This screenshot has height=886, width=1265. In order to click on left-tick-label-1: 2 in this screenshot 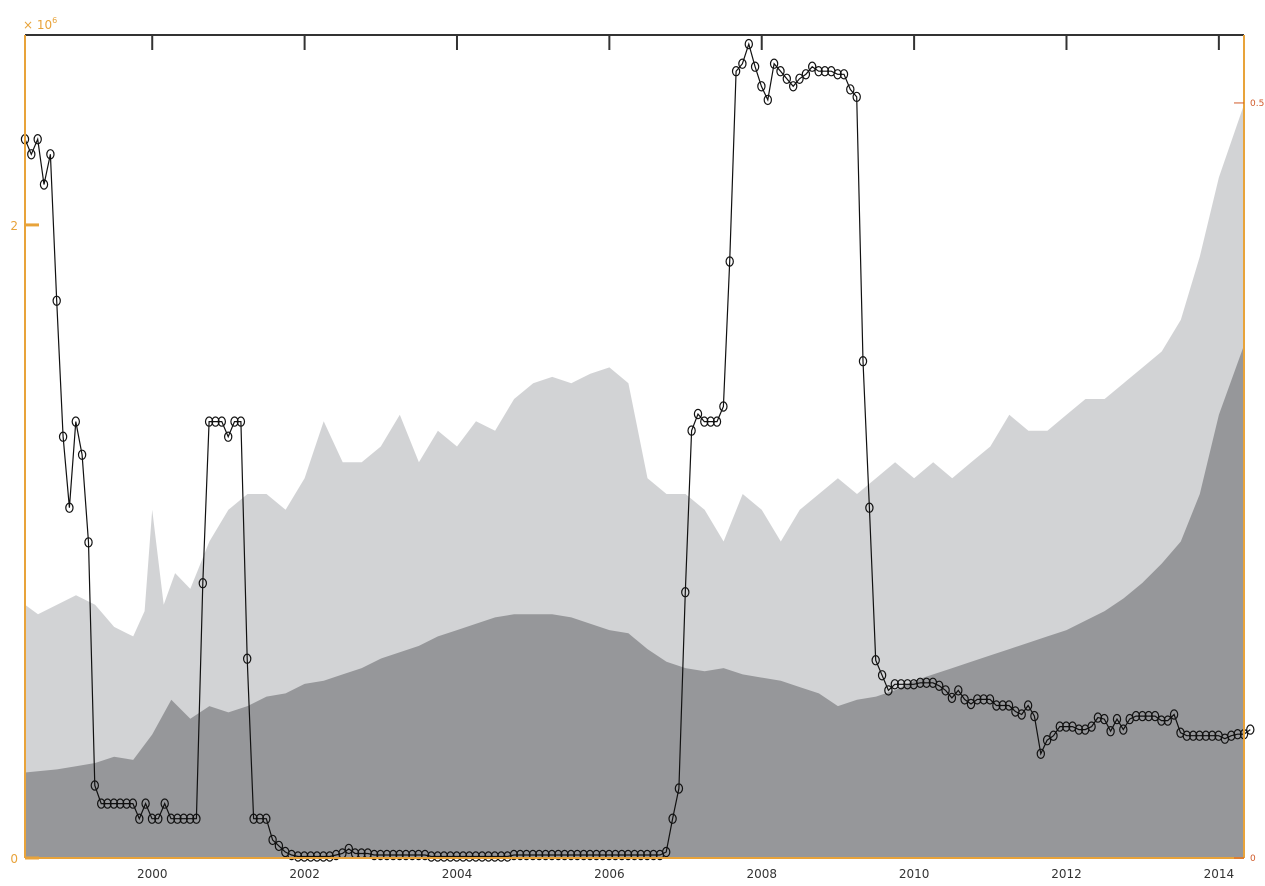, I will do `click(14, 226)`.